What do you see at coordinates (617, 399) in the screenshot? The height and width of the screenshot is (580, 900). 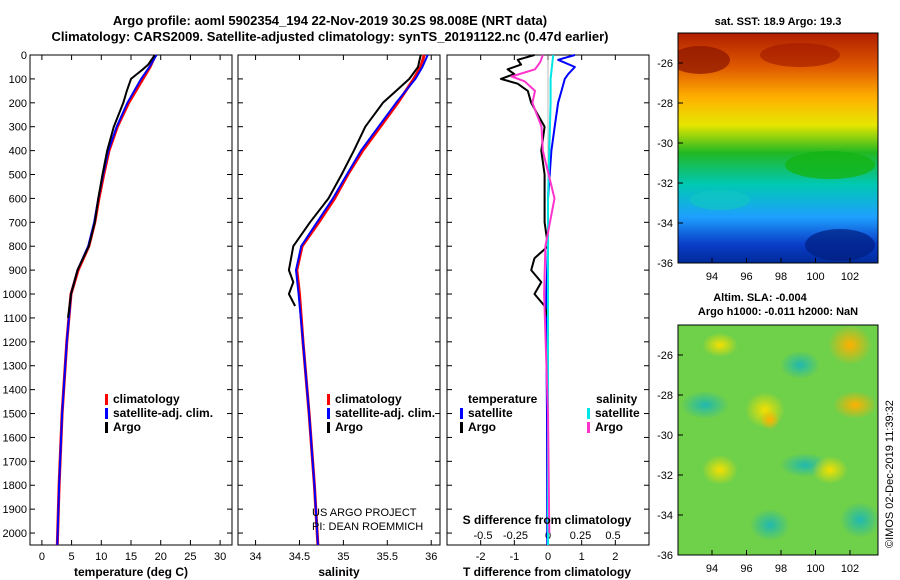 I see `legend-header-salinity: salinity` at bounding box center [617, 399].